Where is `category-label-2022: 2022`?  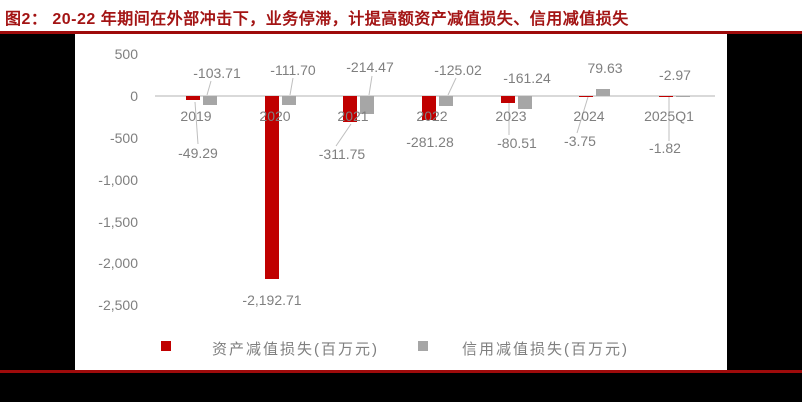 category-label-2022: 2022 is located at coordinates (432, 116).